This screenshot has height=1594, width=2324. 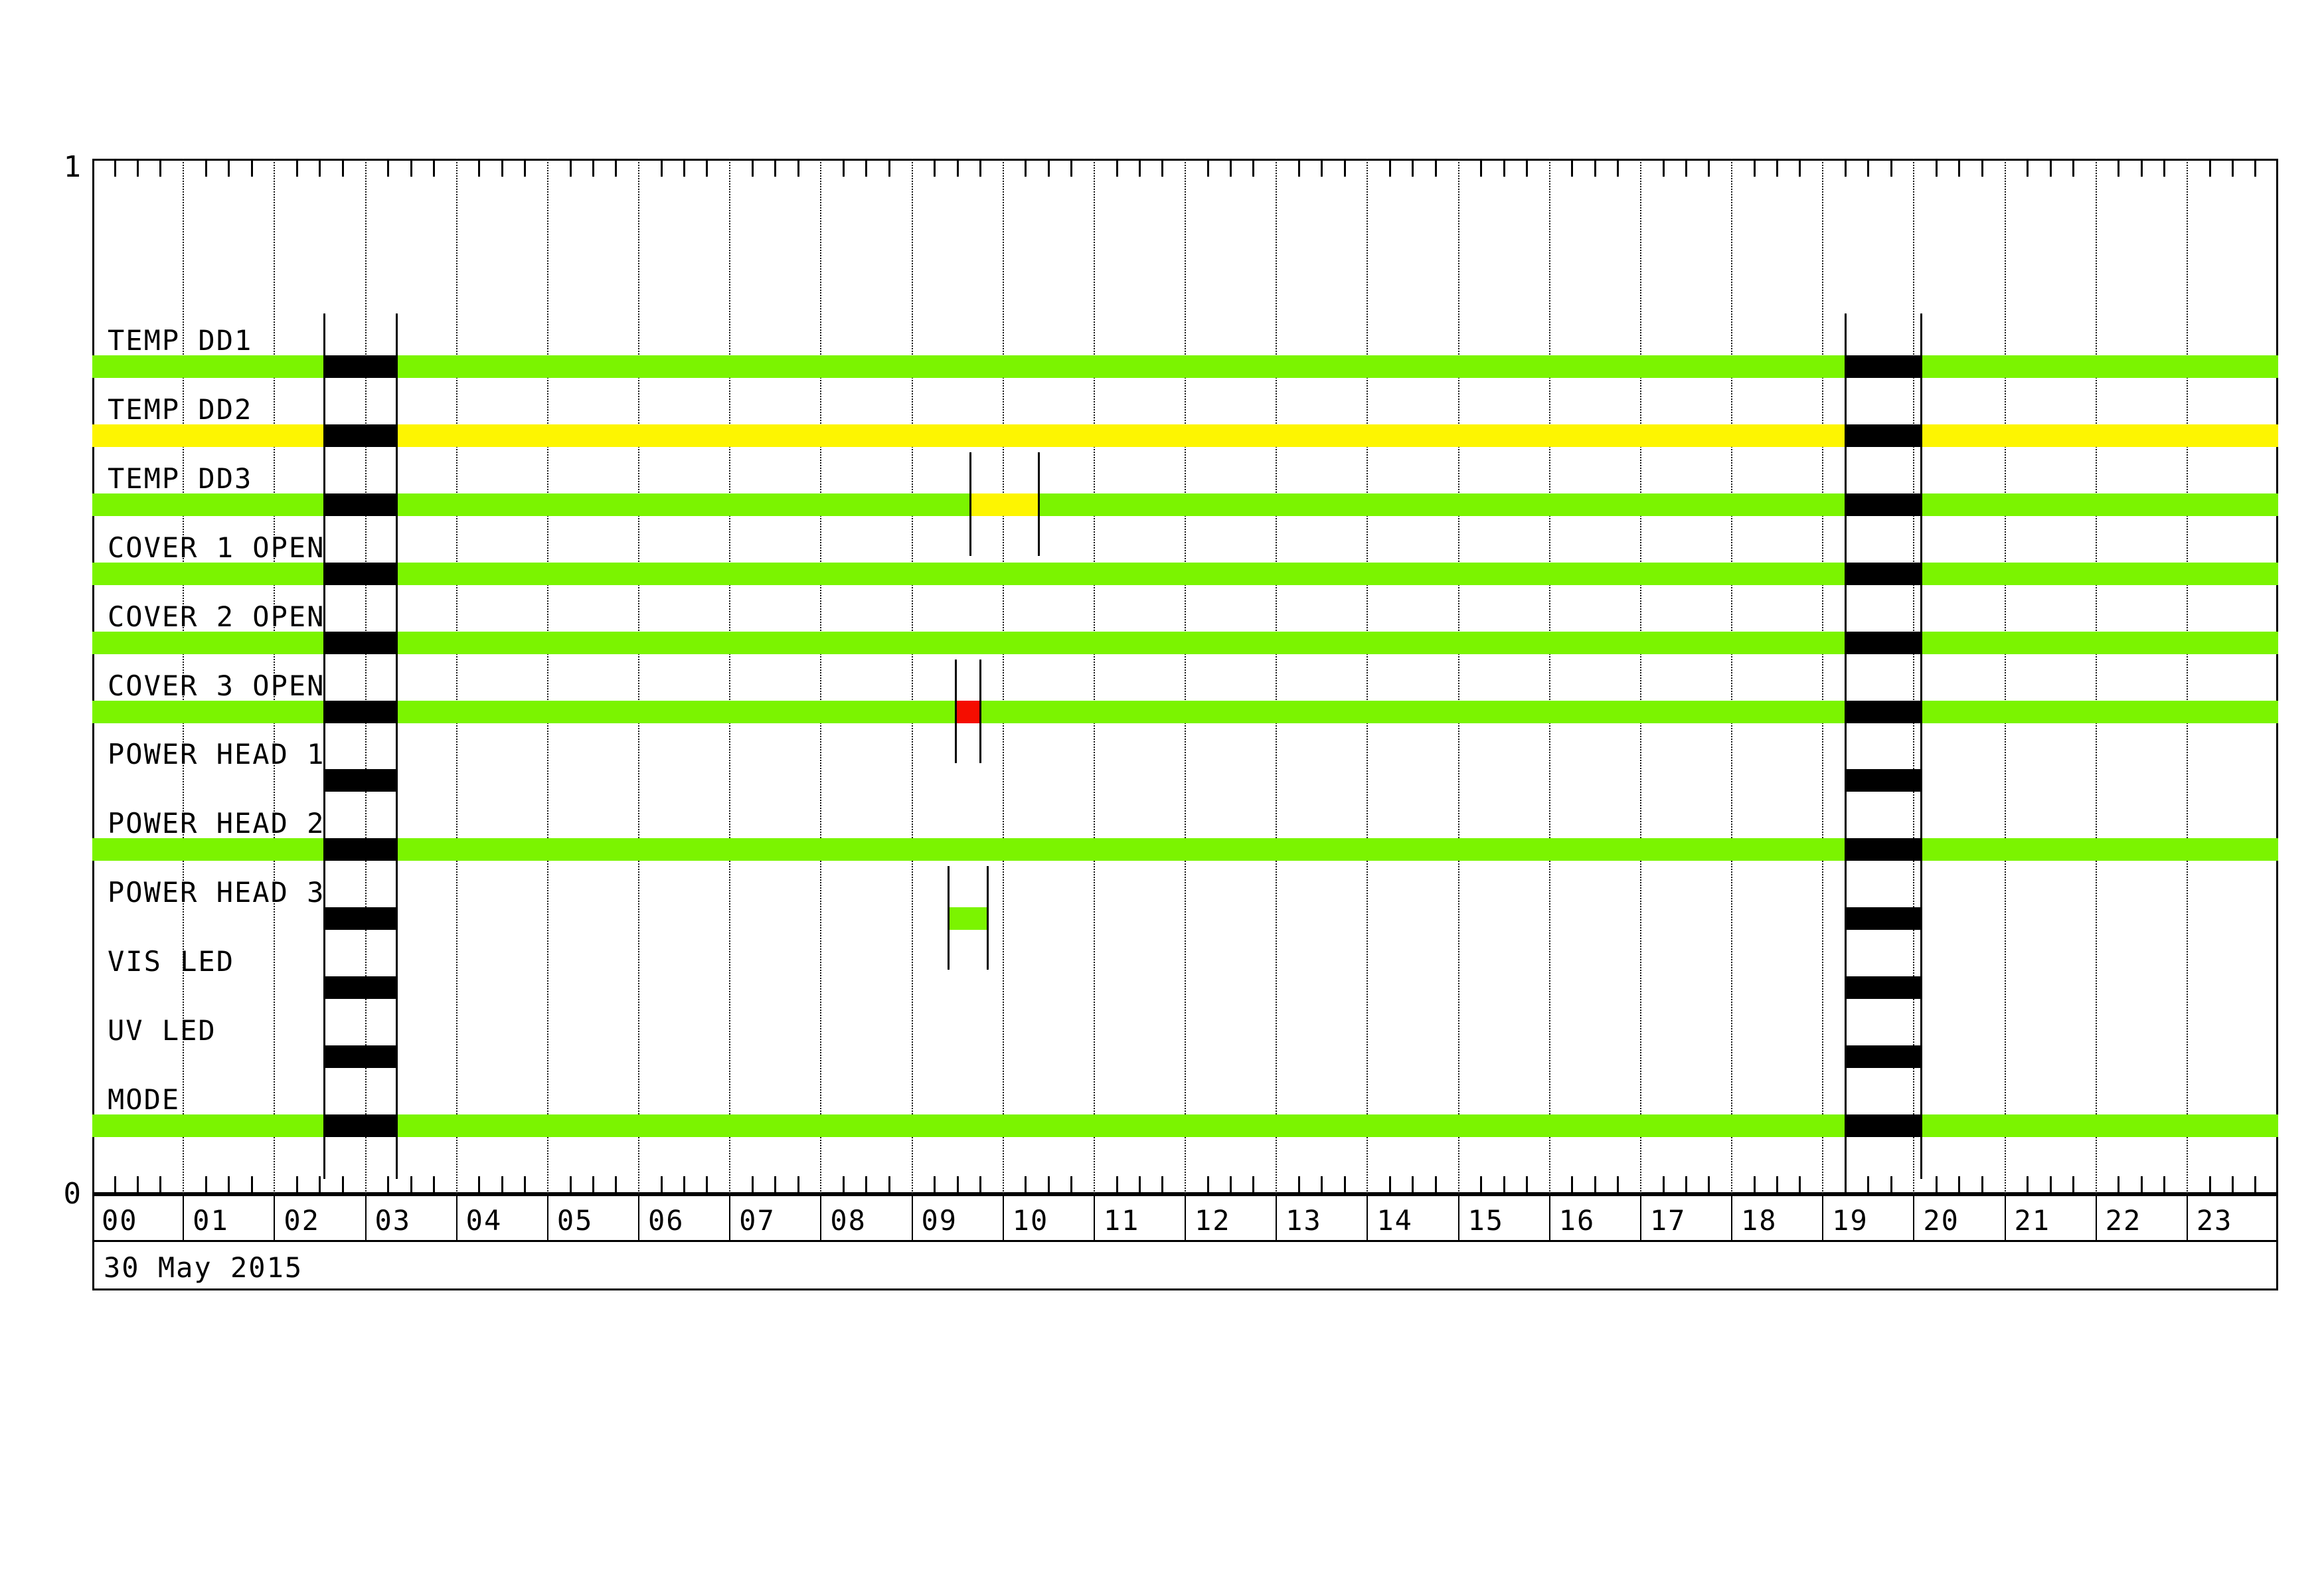 I want to click on row-label: UV LED, so click(x=162, y=1030).